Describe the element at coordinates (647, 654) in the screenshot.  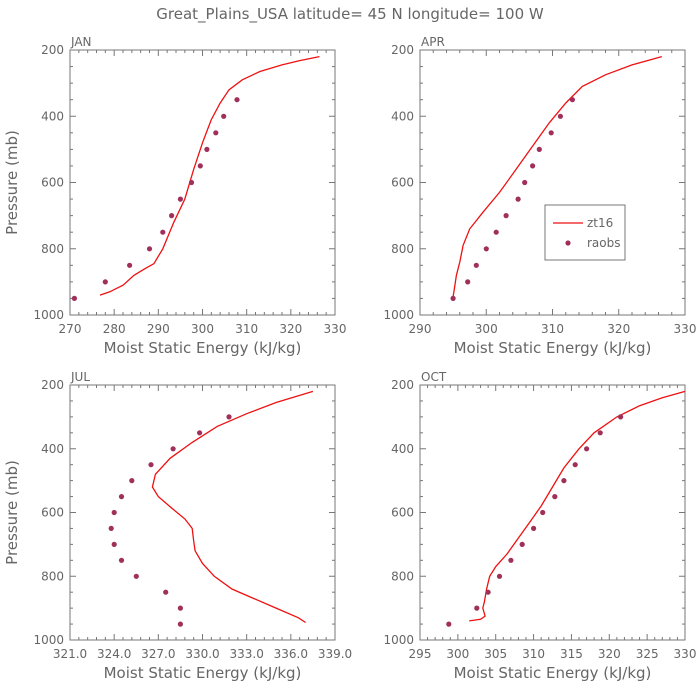
I see `x-tick-label: 325` at that location.